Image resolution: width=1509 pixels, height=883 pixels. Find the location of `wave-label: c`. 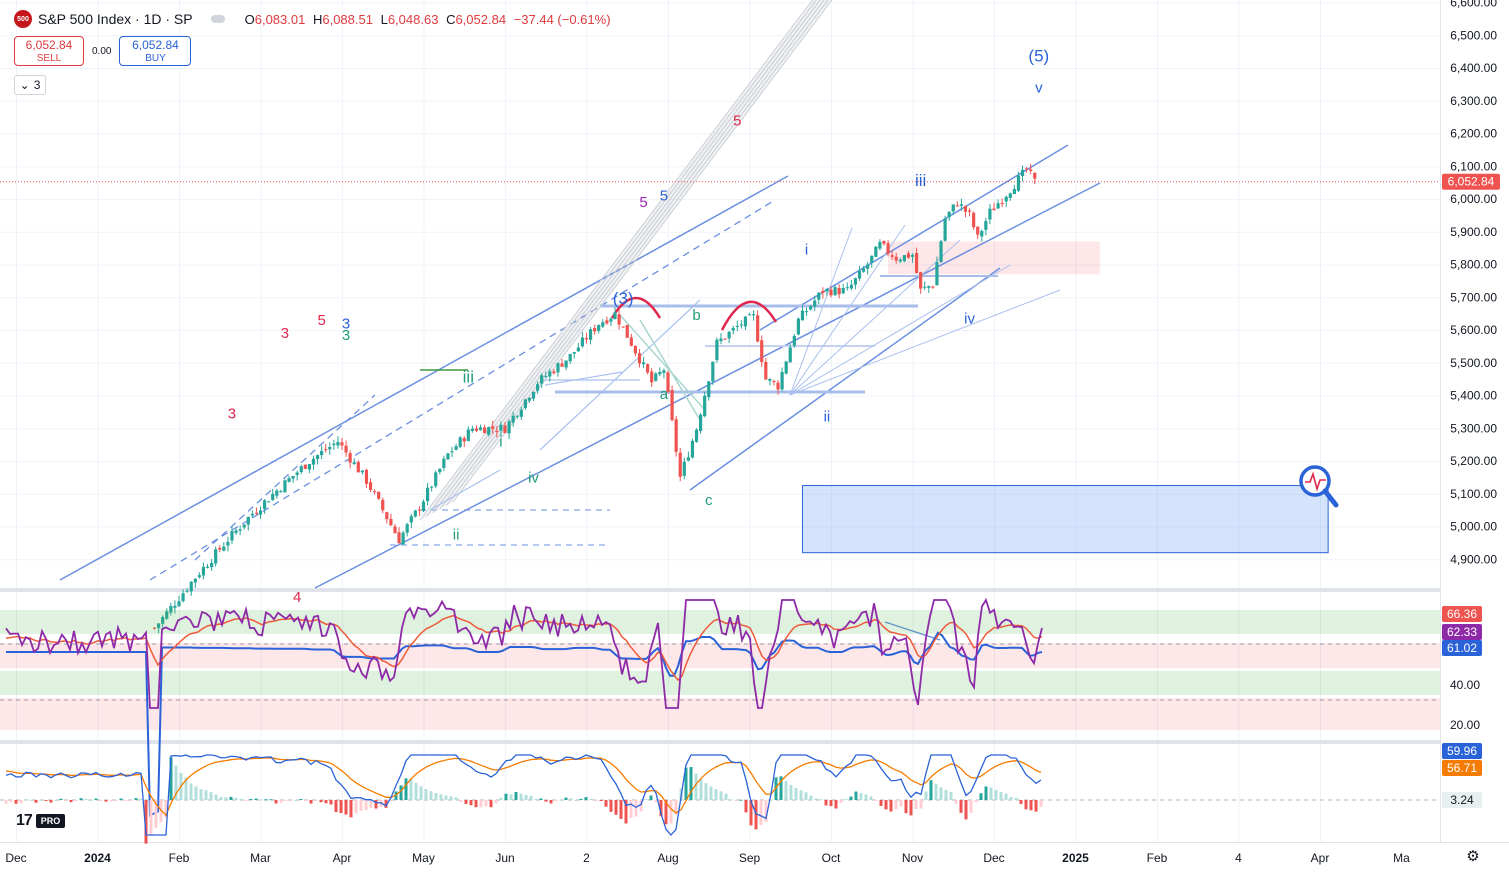

wave-label: c is located at coordinates (709, 500).